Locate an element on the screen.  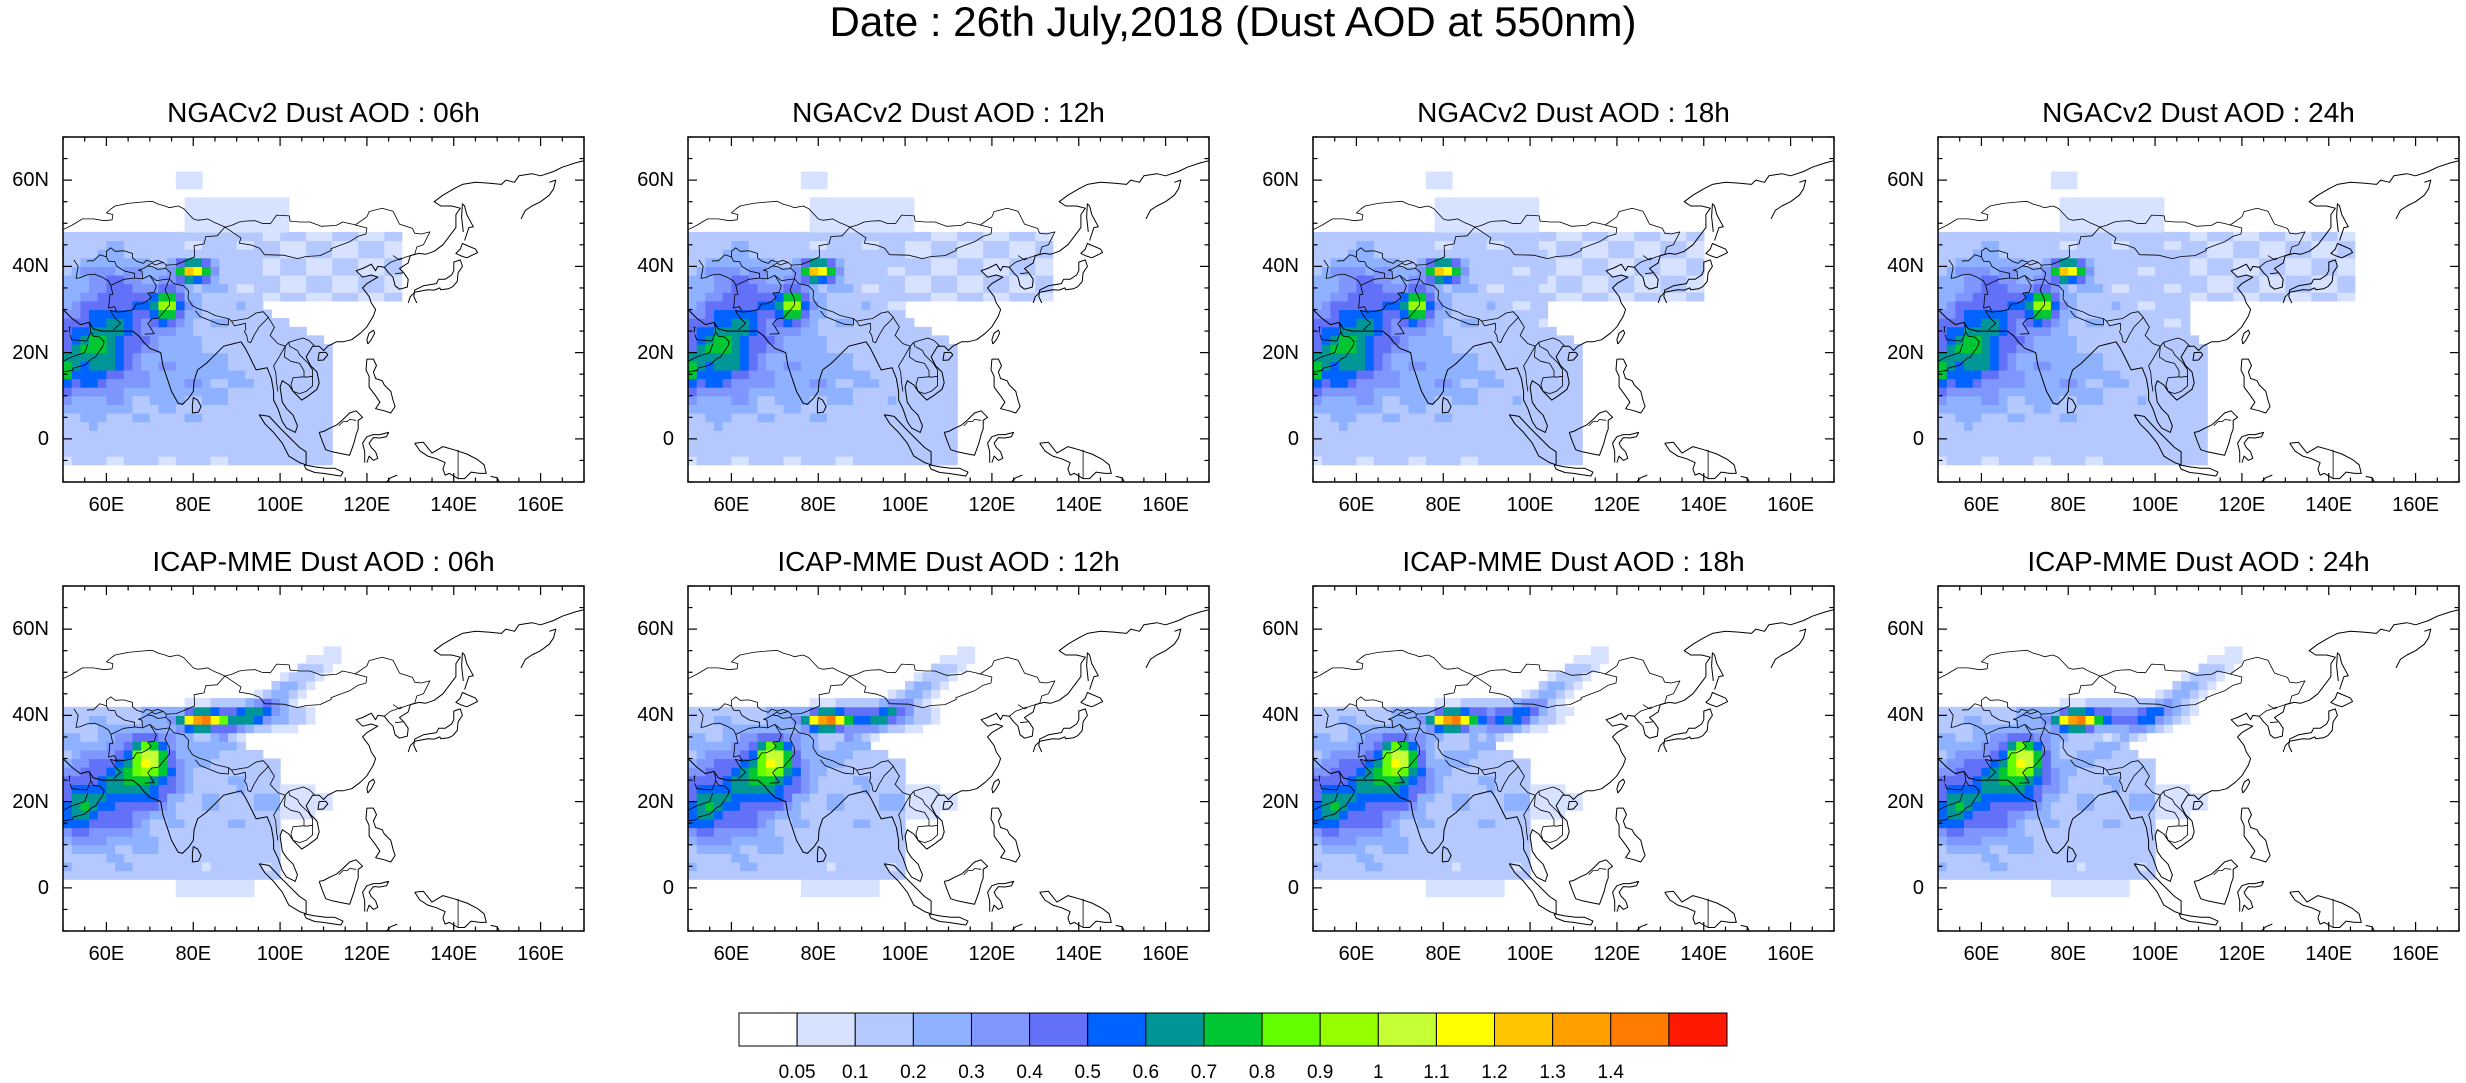
colorbar-label: 0.4 is located at coordinates (1030, 1073).